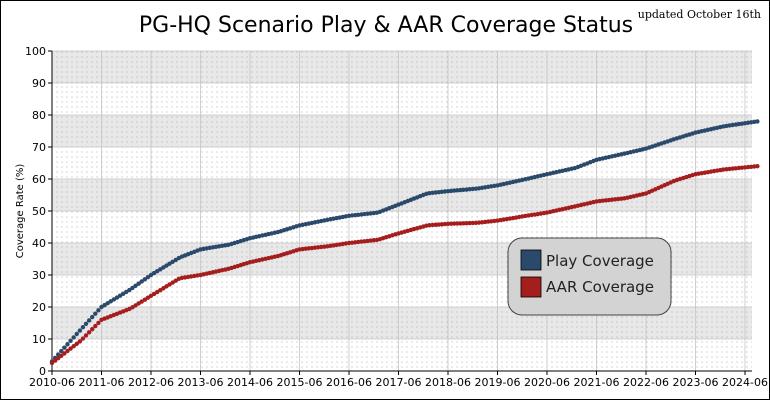 Image resolution: width=770 pixels, height=401 pixels. What do you see at coordinates (39, 115) in the screenshot?
I see `y-tick-label: 80` at bounding box center [39, 115].